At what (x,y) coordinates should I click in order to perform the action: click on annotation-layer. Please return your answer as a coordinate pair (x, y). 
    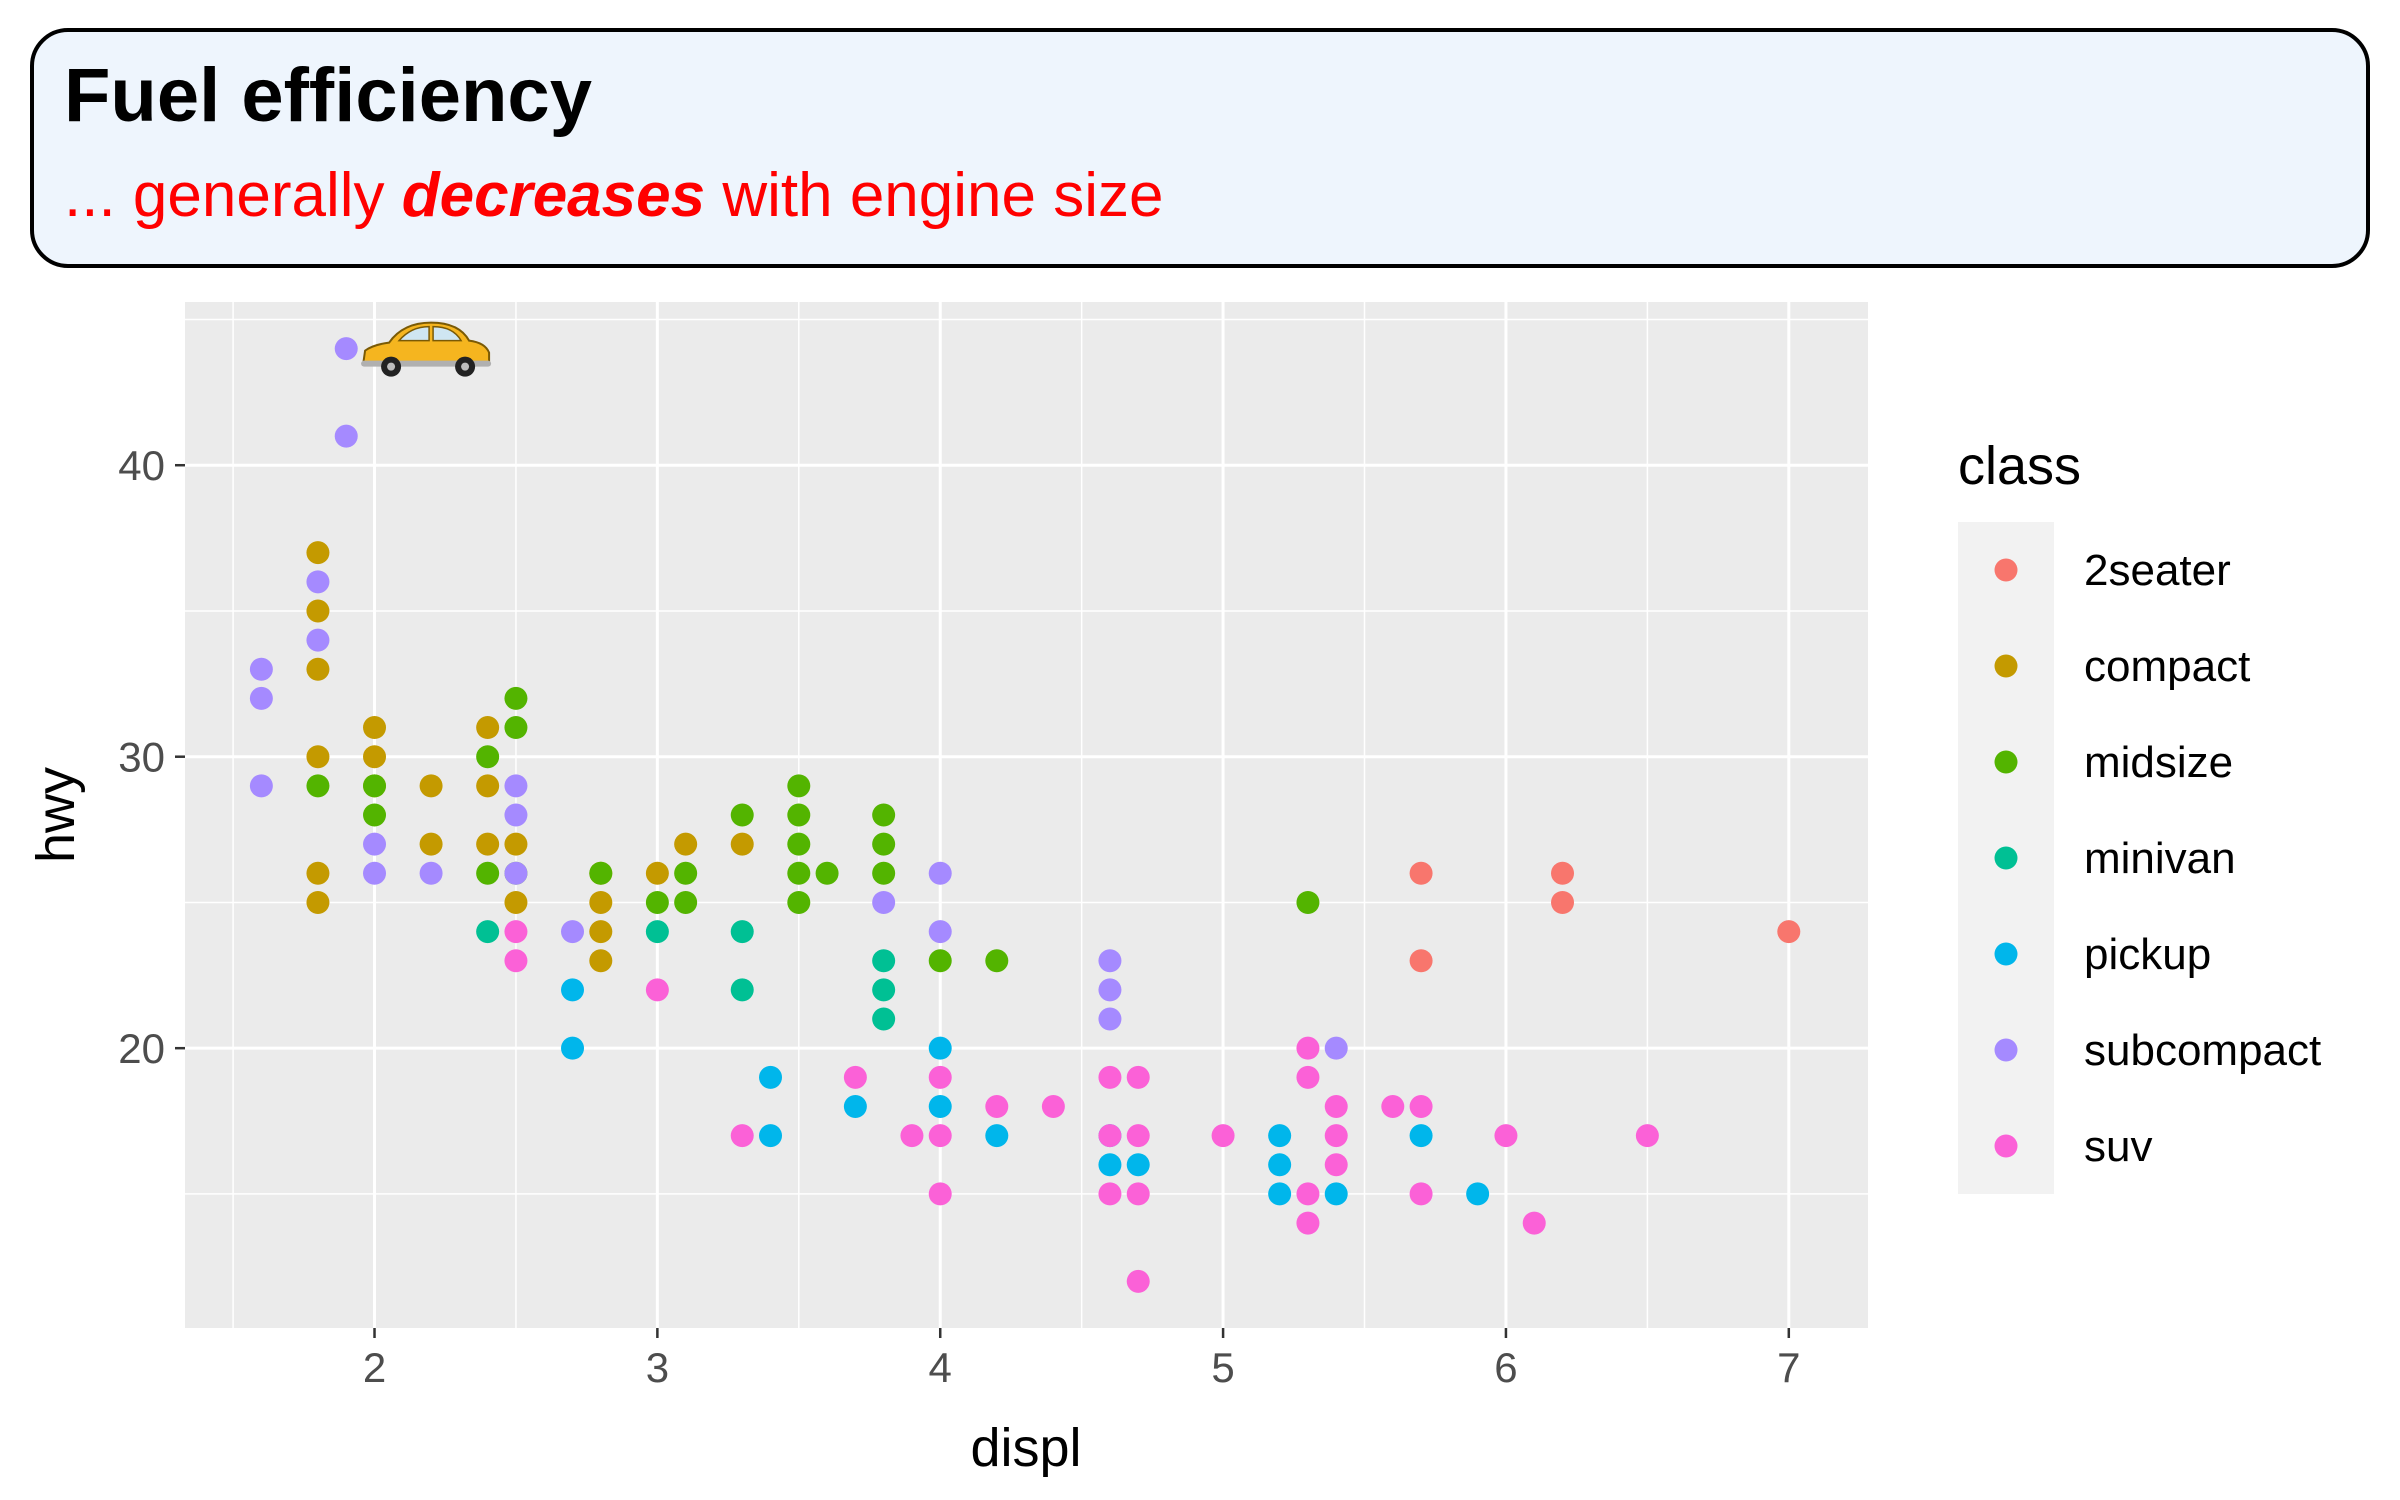
    Looking at the image, I should click on (426, 349).